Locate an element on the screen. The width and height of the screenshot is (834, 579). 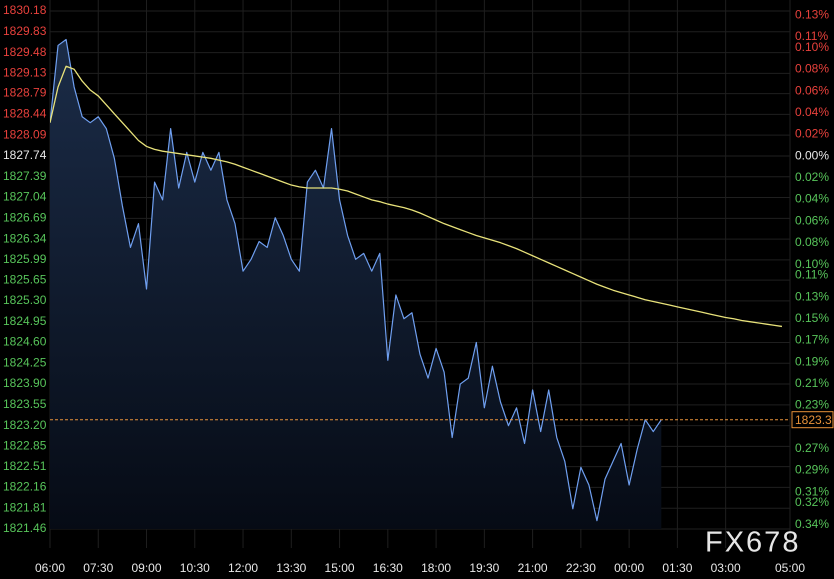
x-tick-label: 18:00 is located at coordinates (436, 568).